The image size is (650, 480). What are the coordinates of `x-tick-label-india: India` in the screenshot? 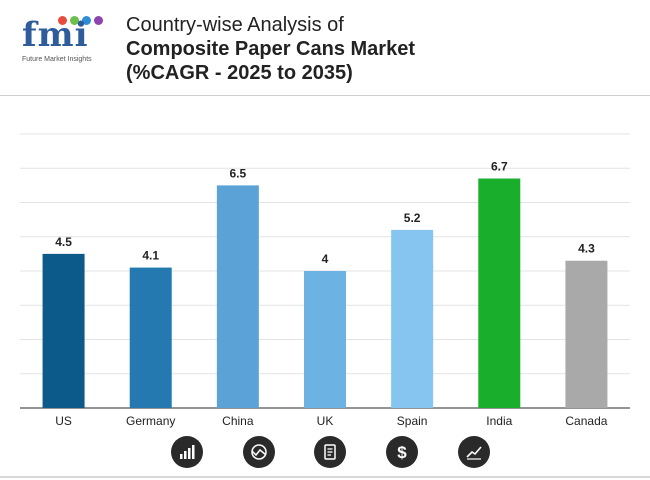 It's located at (499, 421).